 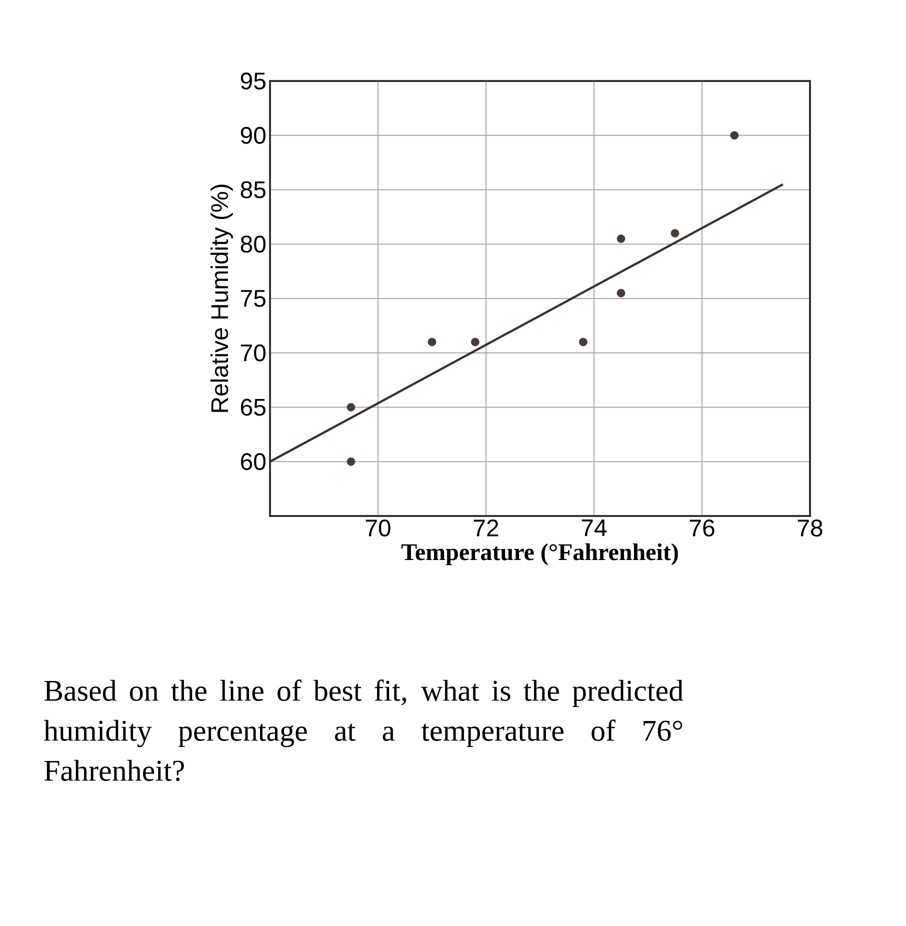 I want to click on x-axis-title: Temperature (°Fahrenheit), so click(x=539, y=554).